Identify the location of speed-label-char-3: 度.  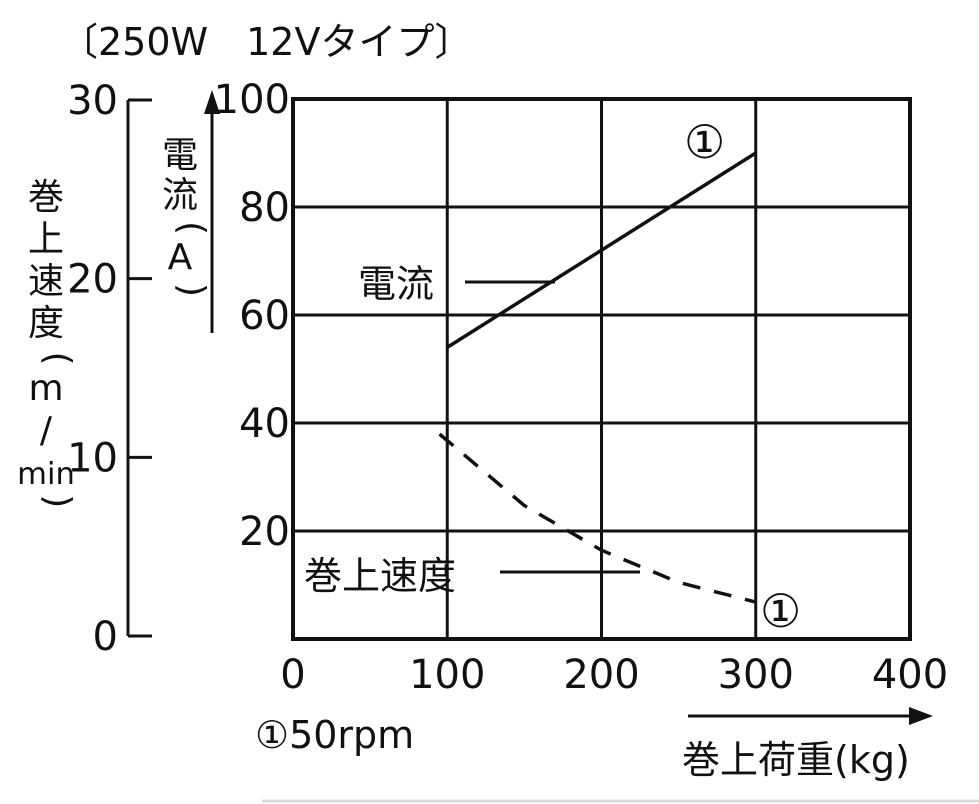
(46, 323).